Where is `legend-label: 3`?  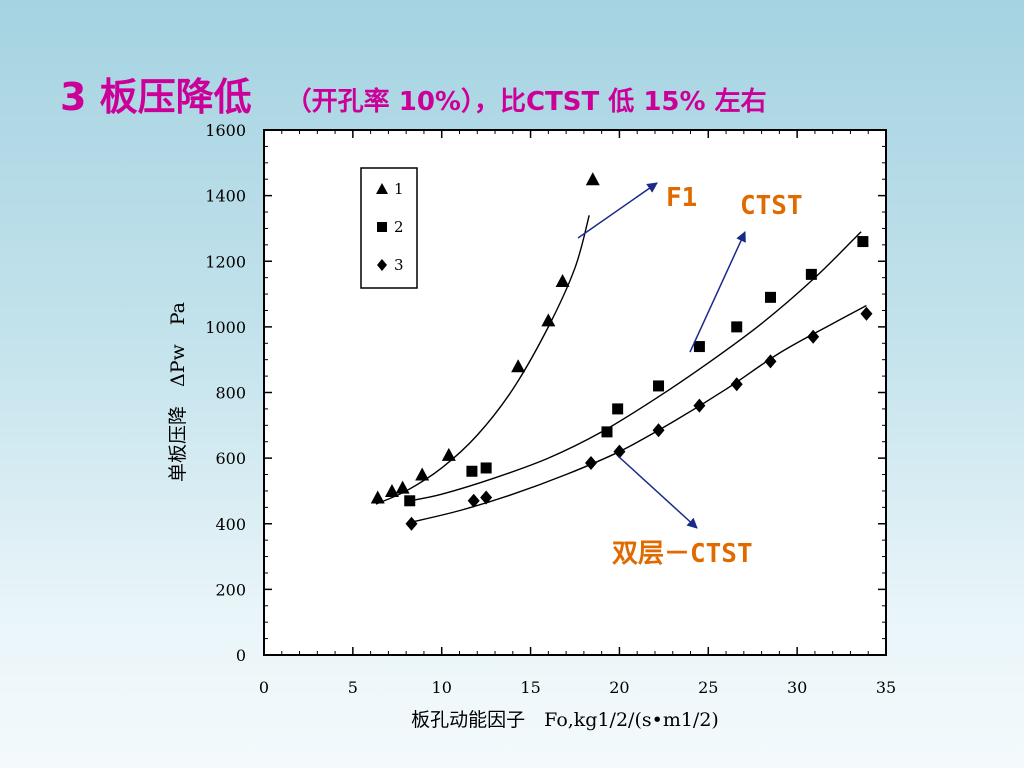 legend-label: 3 is located at coordinates (399, 265).